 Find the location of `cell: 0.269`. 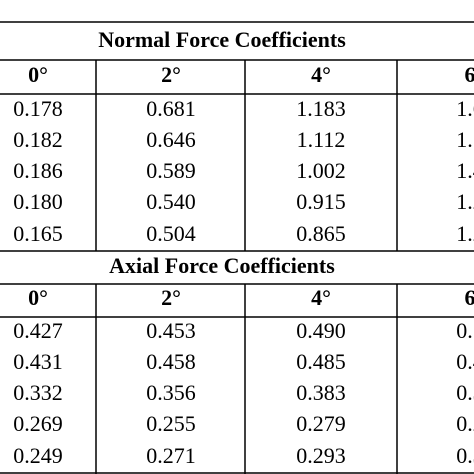

cell: 0.269 is located at coordinates (38, 423).